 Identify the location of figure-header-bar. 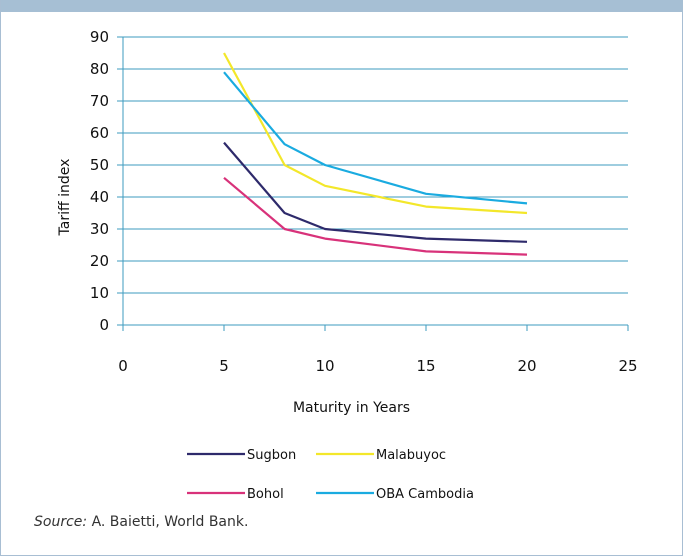
(342, 6).